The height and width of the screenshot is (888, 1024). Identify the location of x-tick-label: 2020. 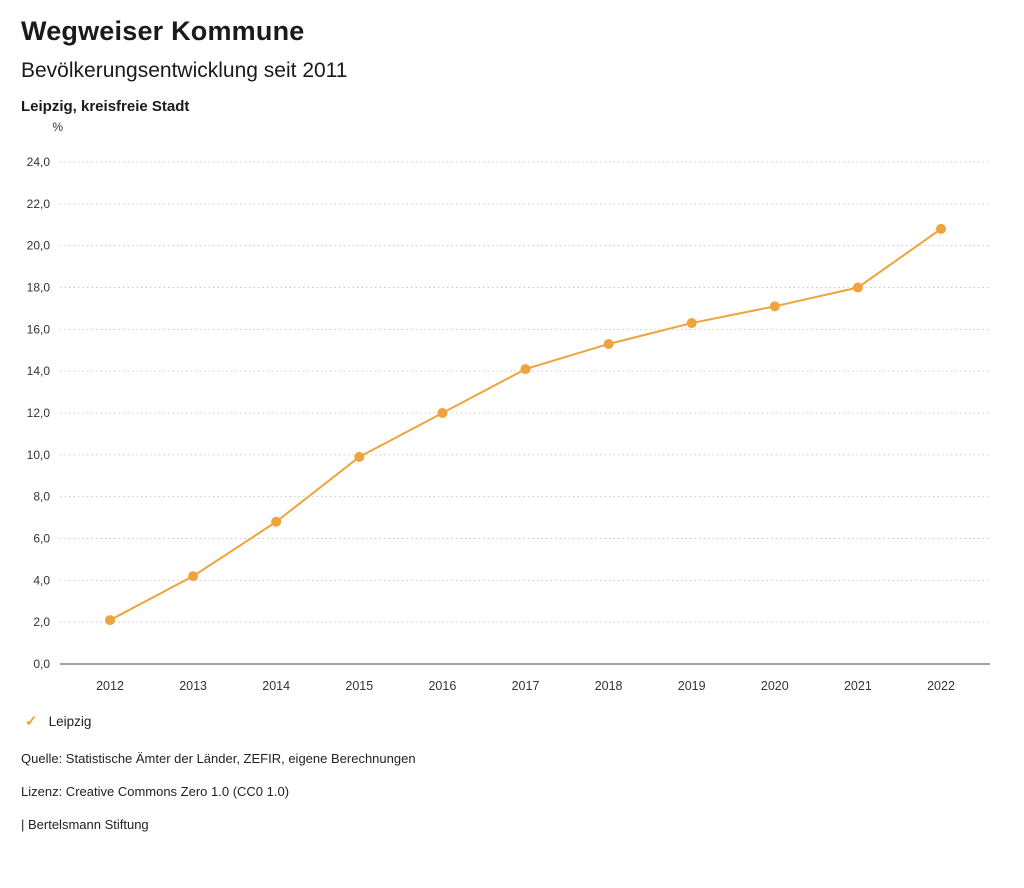
(775, 686).